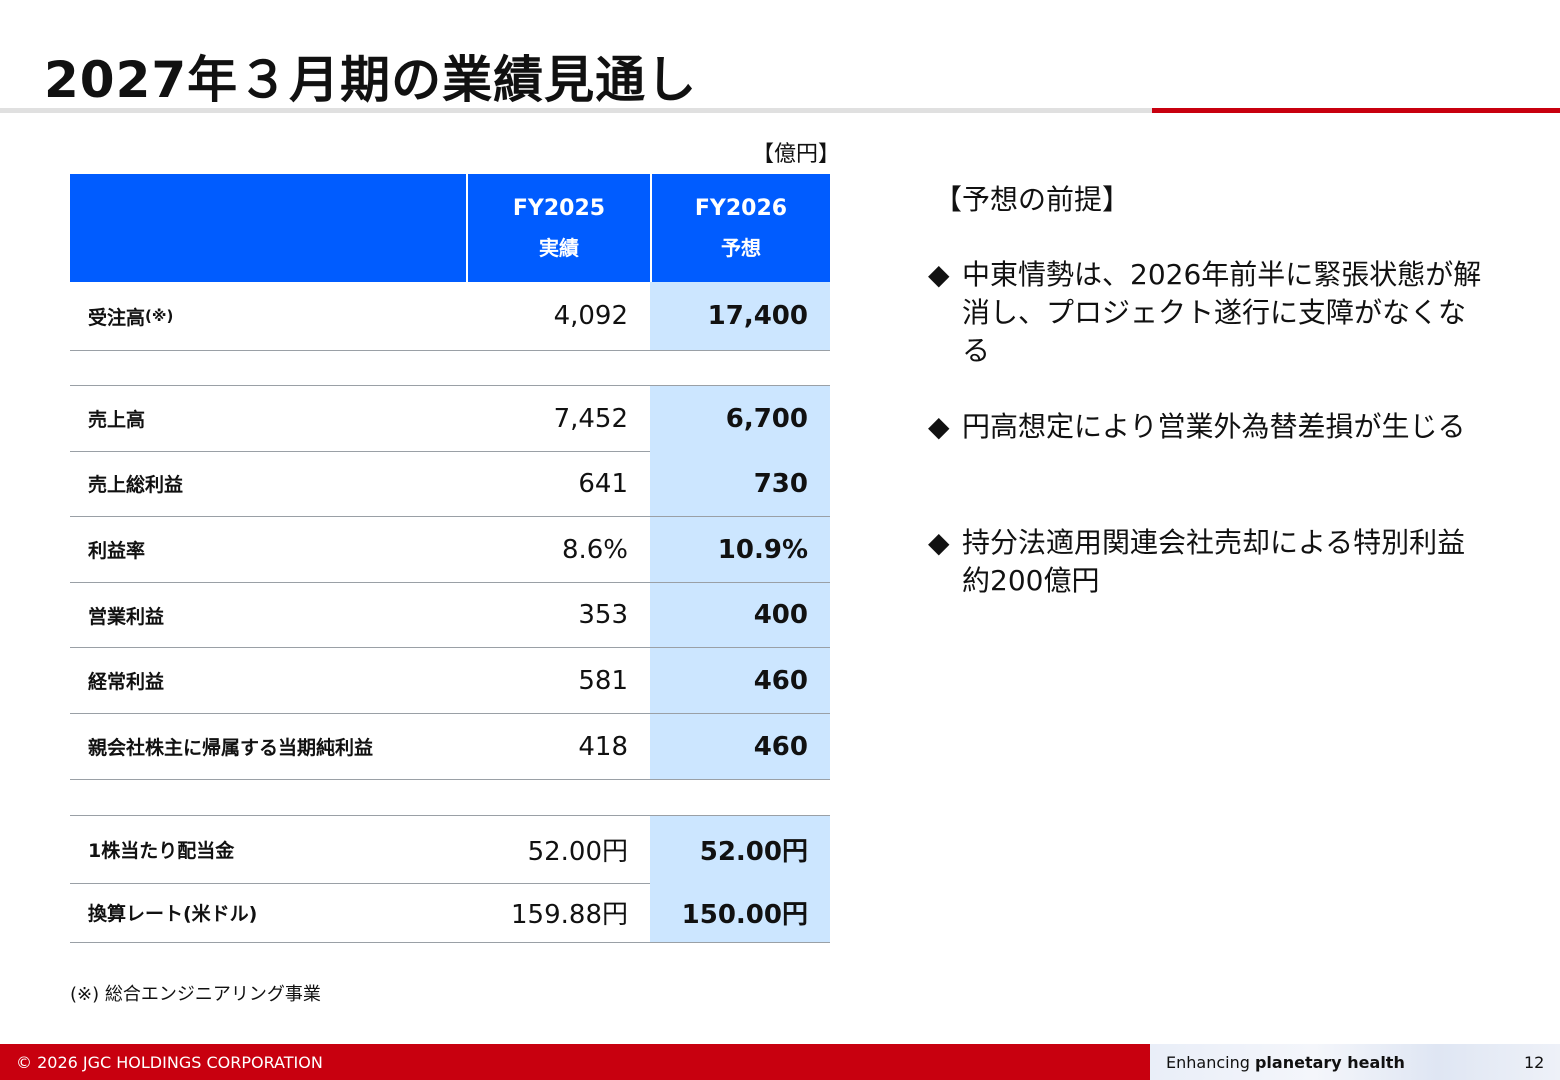 The width and height of the screenshot is (1560, 1080). Describe the element at coordinates (159, 316) in the screenshot. I see `orders-label-note: (※)` at that location.